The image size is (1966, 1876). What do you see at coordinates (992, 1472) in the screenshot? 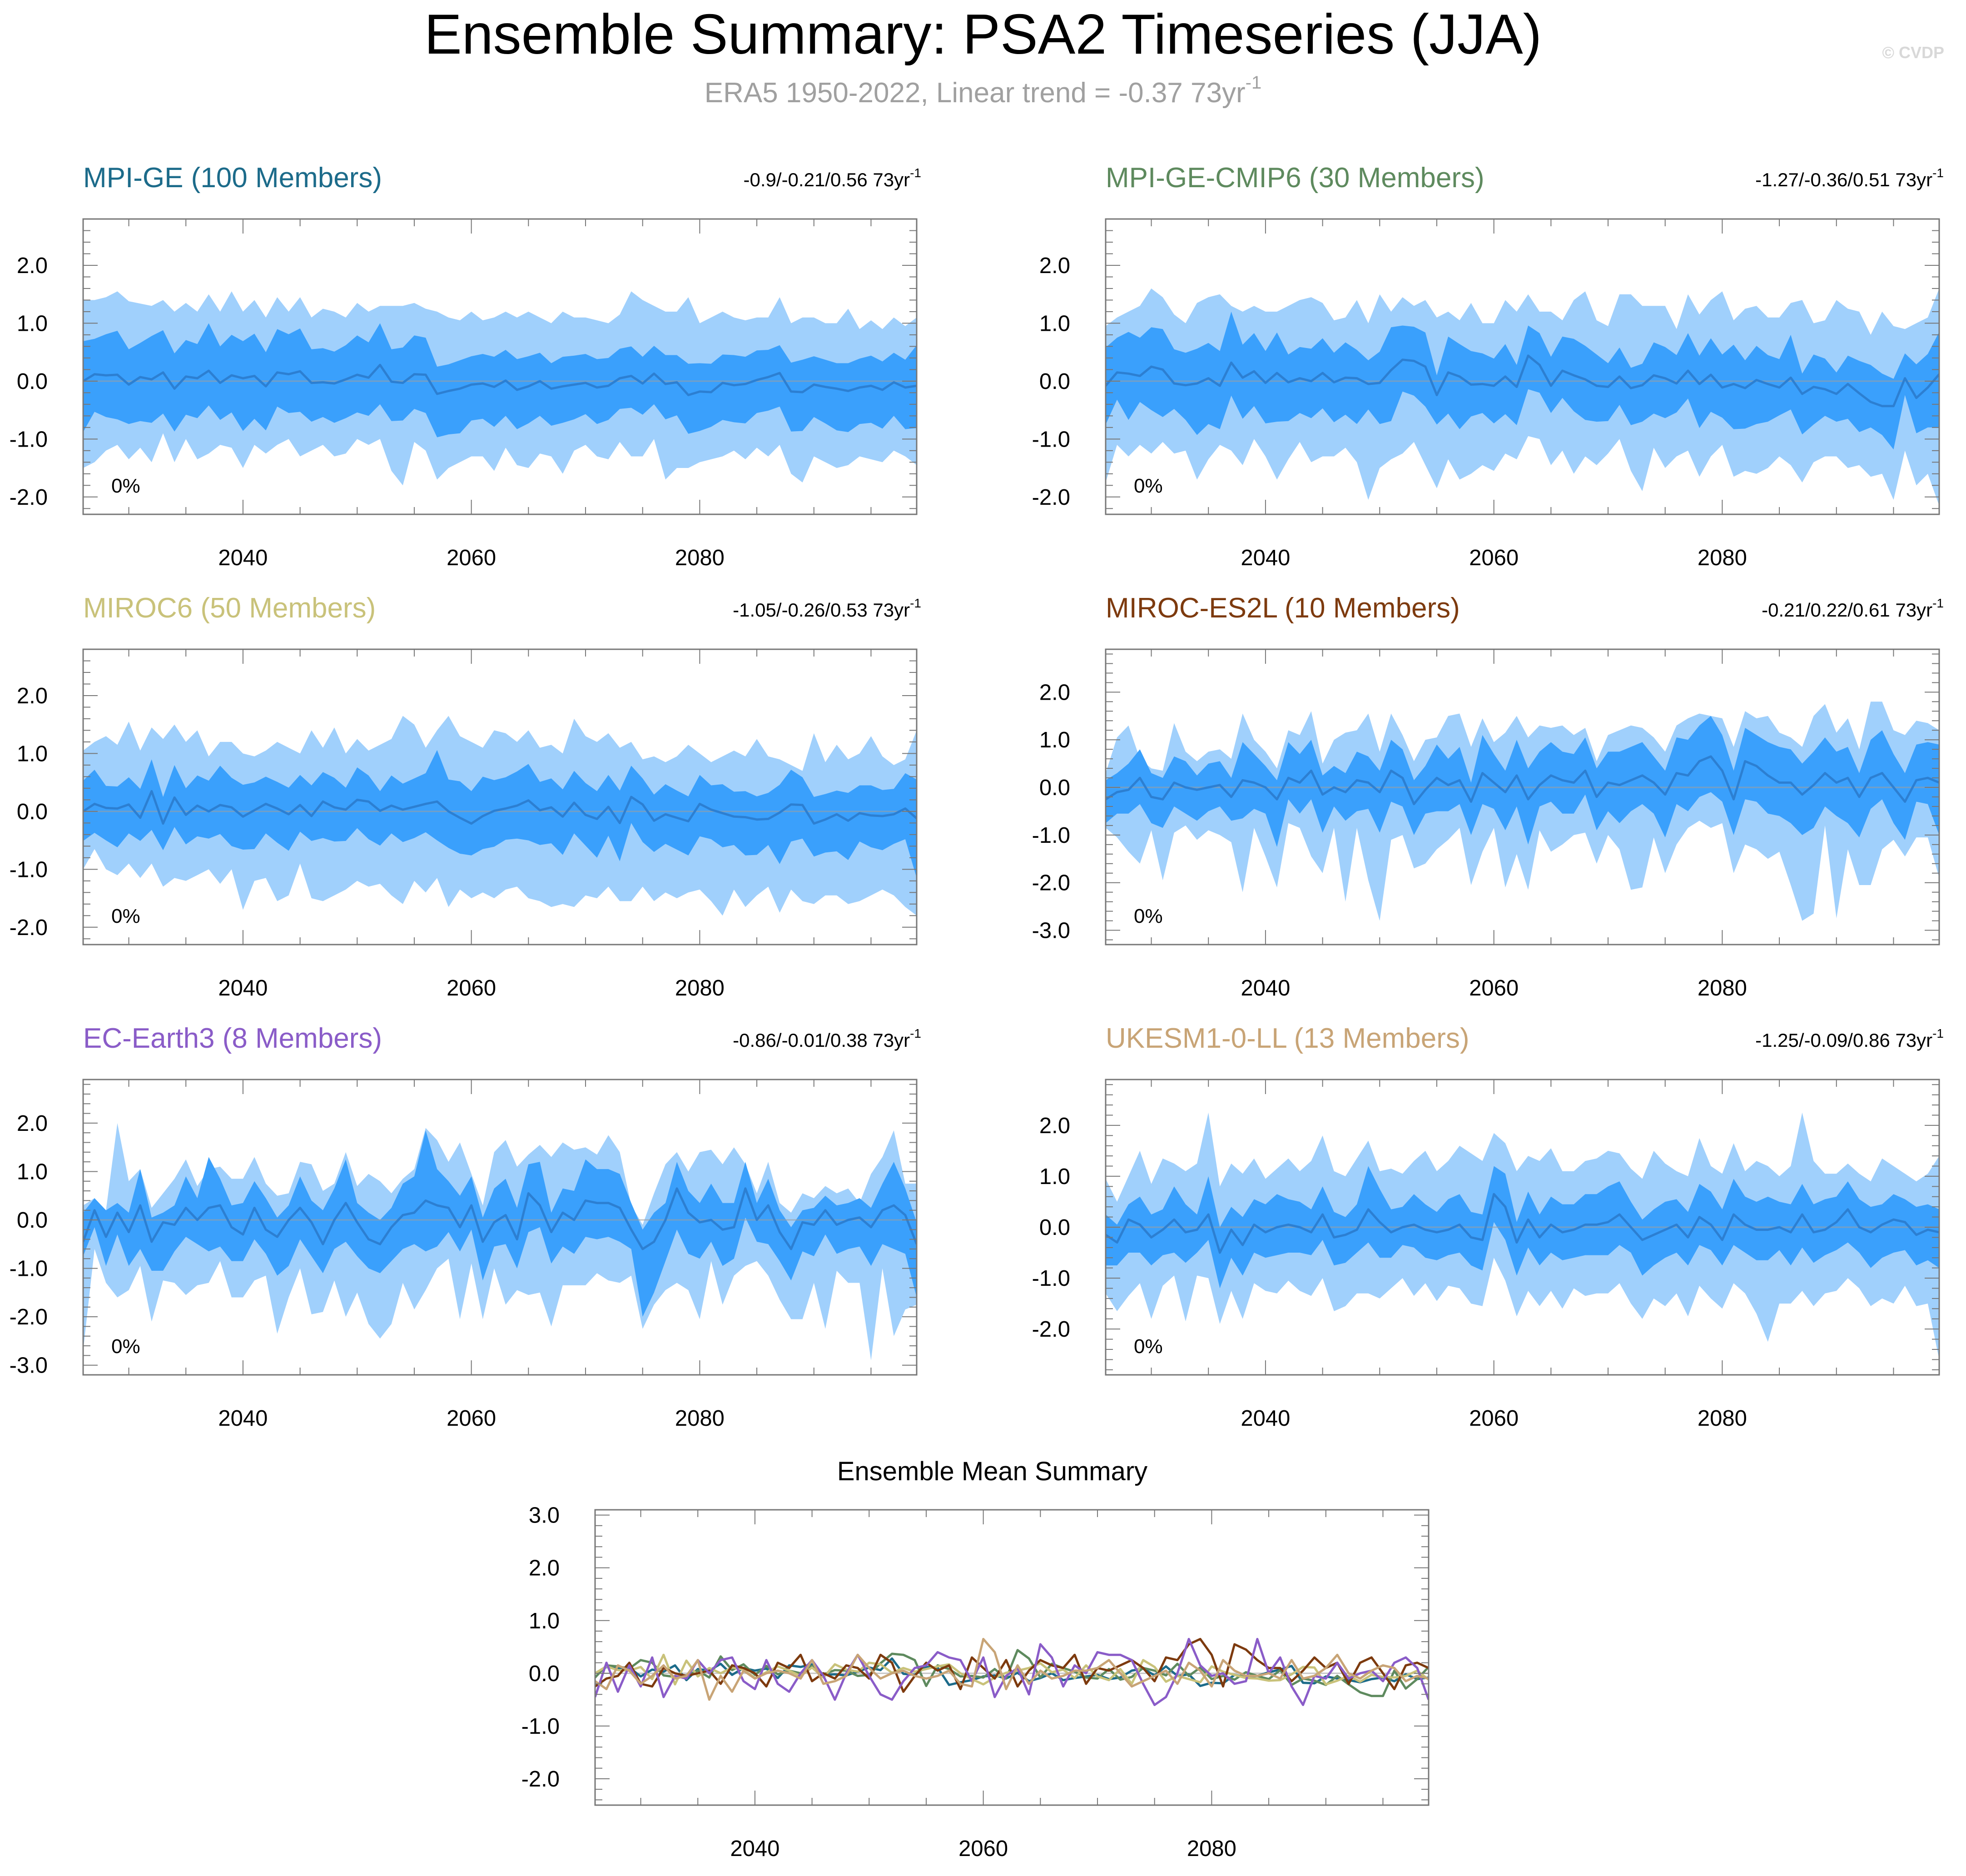
I see `panel-title: Ensemble Mean Summary` at bounding box center [992, 1472].